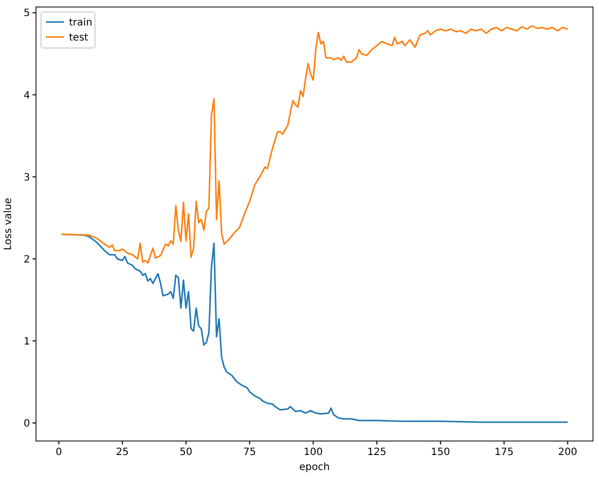 This screenshot has width=599, height=480. Describe the element at coordinates (376, 452) in the screenshot. I see `x-tick-label: 125` at that location.